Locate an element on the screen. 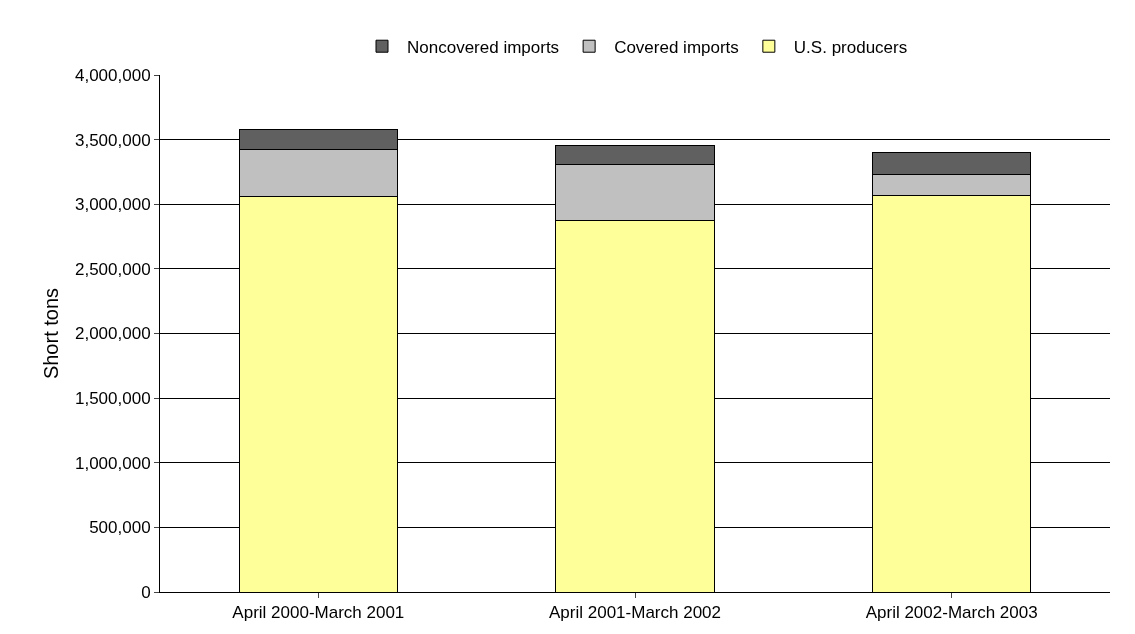 Image resolution: width=1135 pixels, height=634 pixels. y-axis-title: Short tons is located at coordinates (51, 333).